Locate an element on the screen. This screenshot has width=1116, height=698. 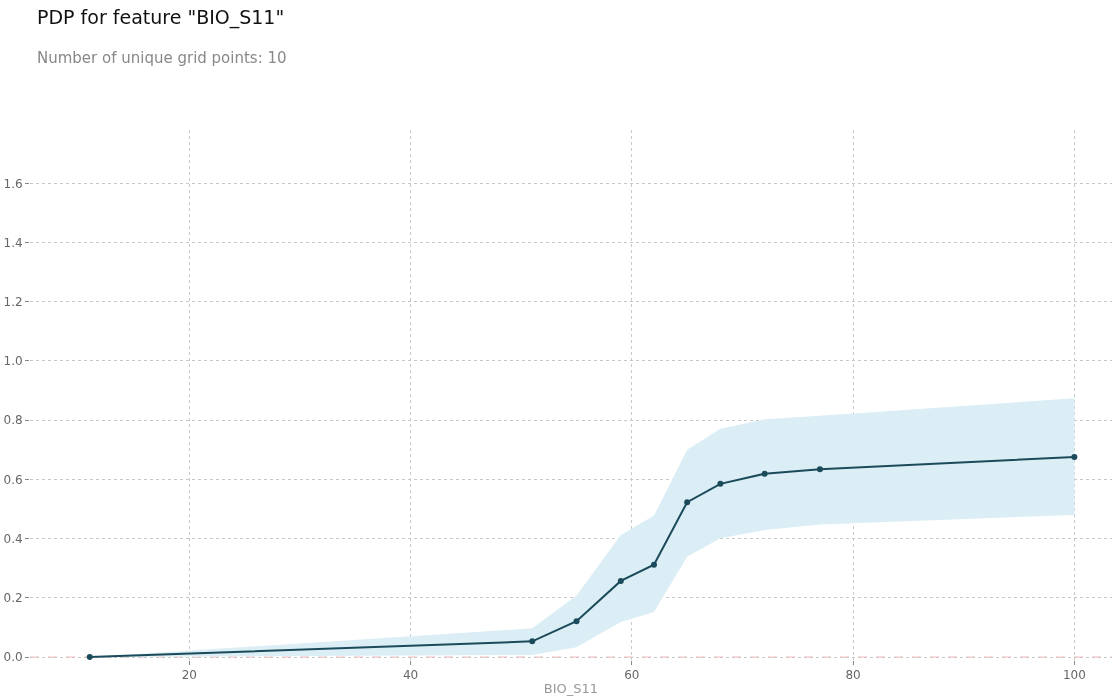
y-tick-label: 1.4 is located at coordinates (13, 242).